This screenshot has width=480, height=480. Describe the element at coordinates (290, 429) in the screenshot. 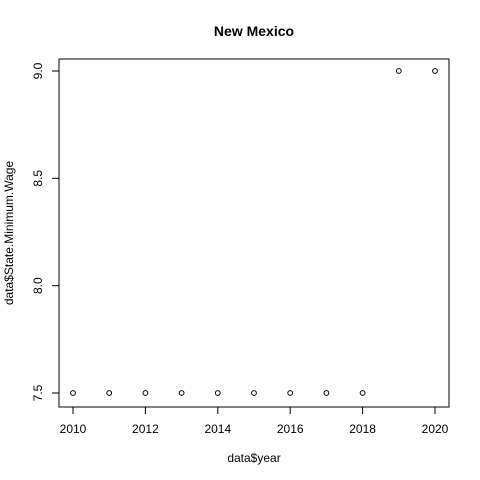

I see `x-tick-label: 2016` at that location.